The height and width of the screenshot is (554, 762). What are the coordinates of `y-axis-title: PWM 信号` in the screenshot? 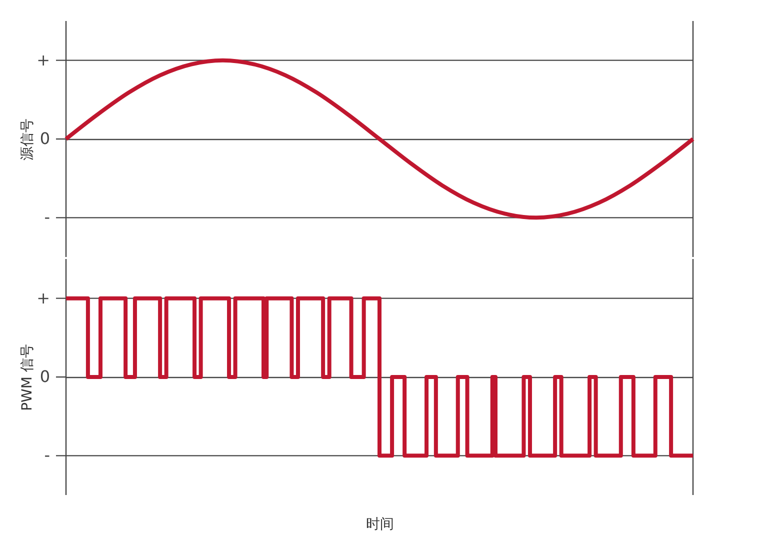 It's located at (28, 377).